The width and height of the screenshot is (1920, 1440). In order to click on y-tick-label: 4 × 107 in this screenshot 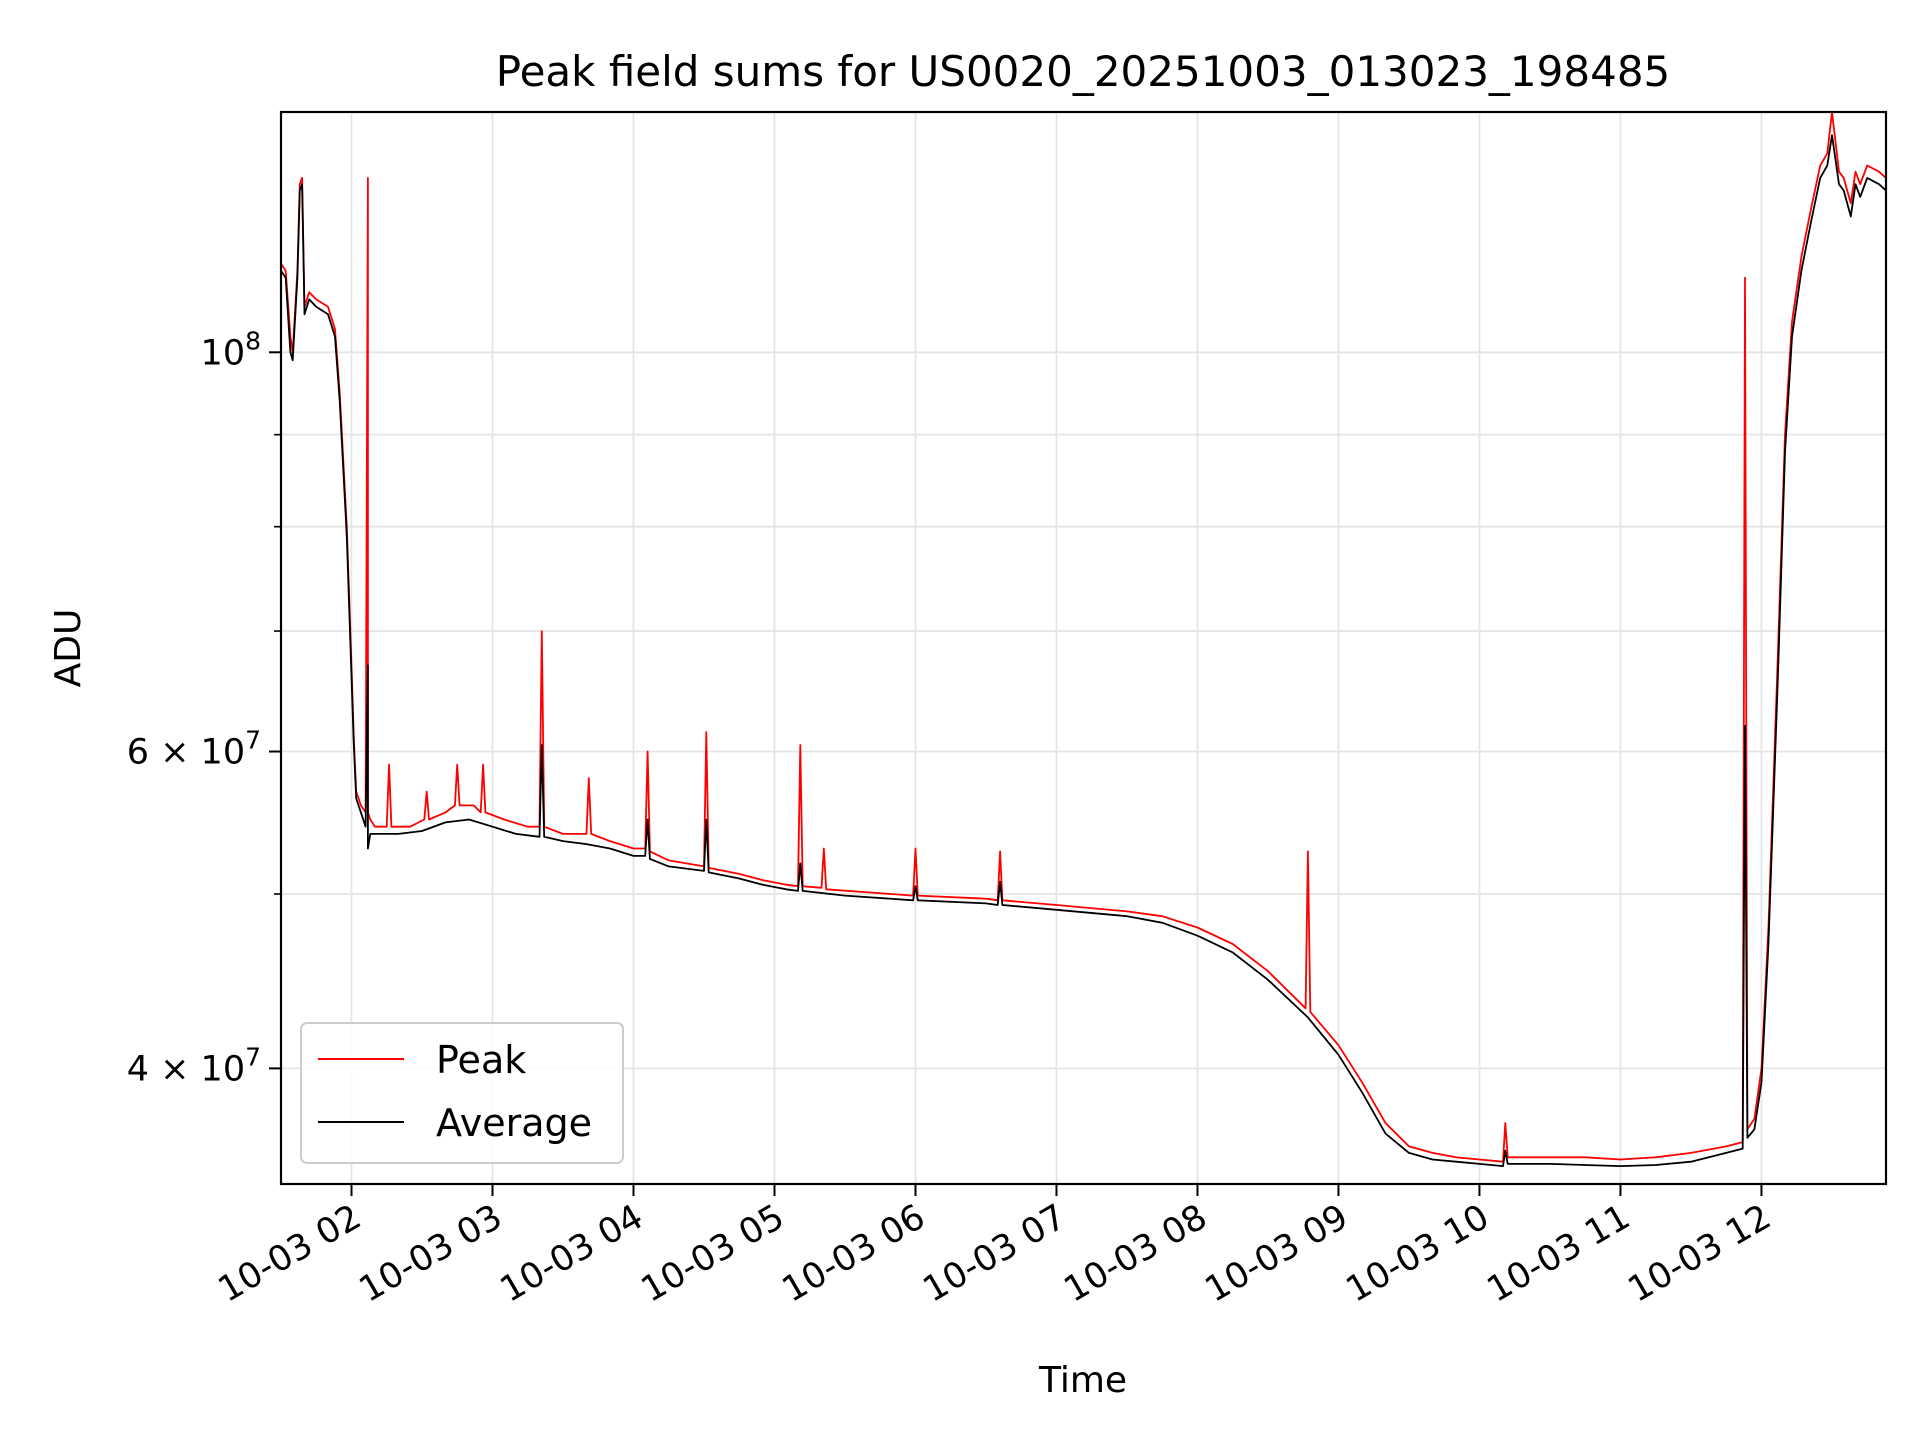, I will do `click(194, 1065)`.